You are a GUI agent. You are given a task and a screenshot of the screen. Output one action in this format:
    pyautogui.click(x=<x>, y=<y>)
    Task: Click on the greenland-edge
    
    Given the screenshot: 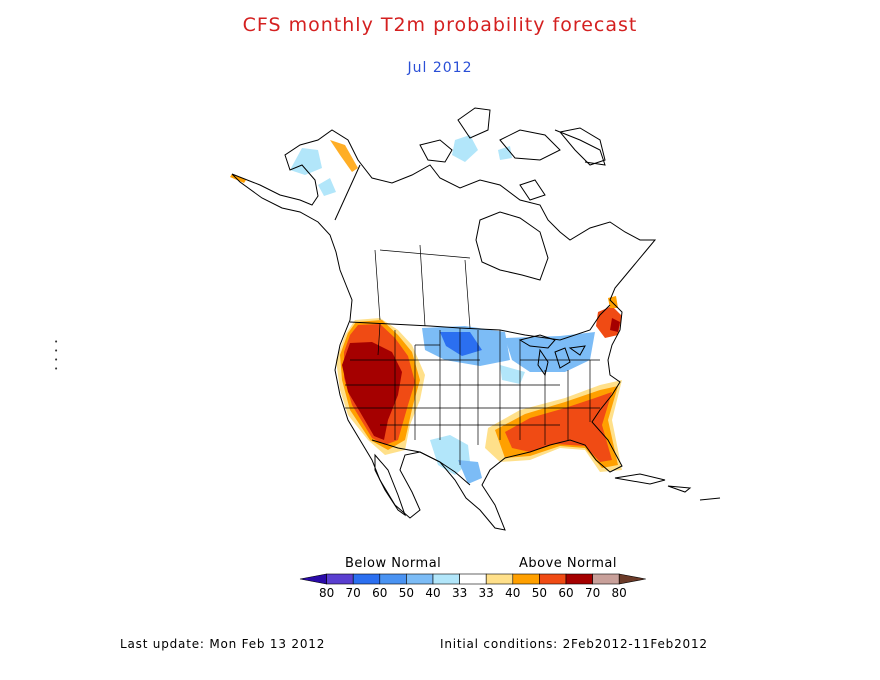 What is the action you would take?
    pyautogui.click(x=580, y=147)
    